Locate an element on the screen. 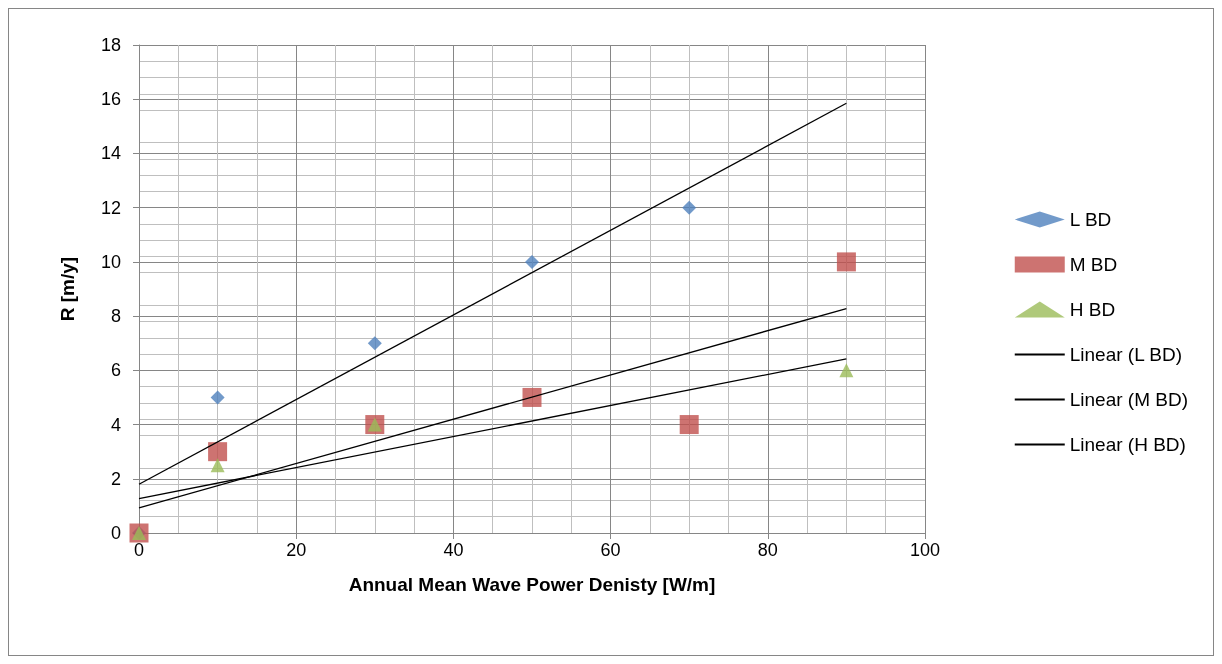 Image resolution: width=1222 pixels, height=664 pixels. y-tick-label: 10 is located at coordinates (110, 261).